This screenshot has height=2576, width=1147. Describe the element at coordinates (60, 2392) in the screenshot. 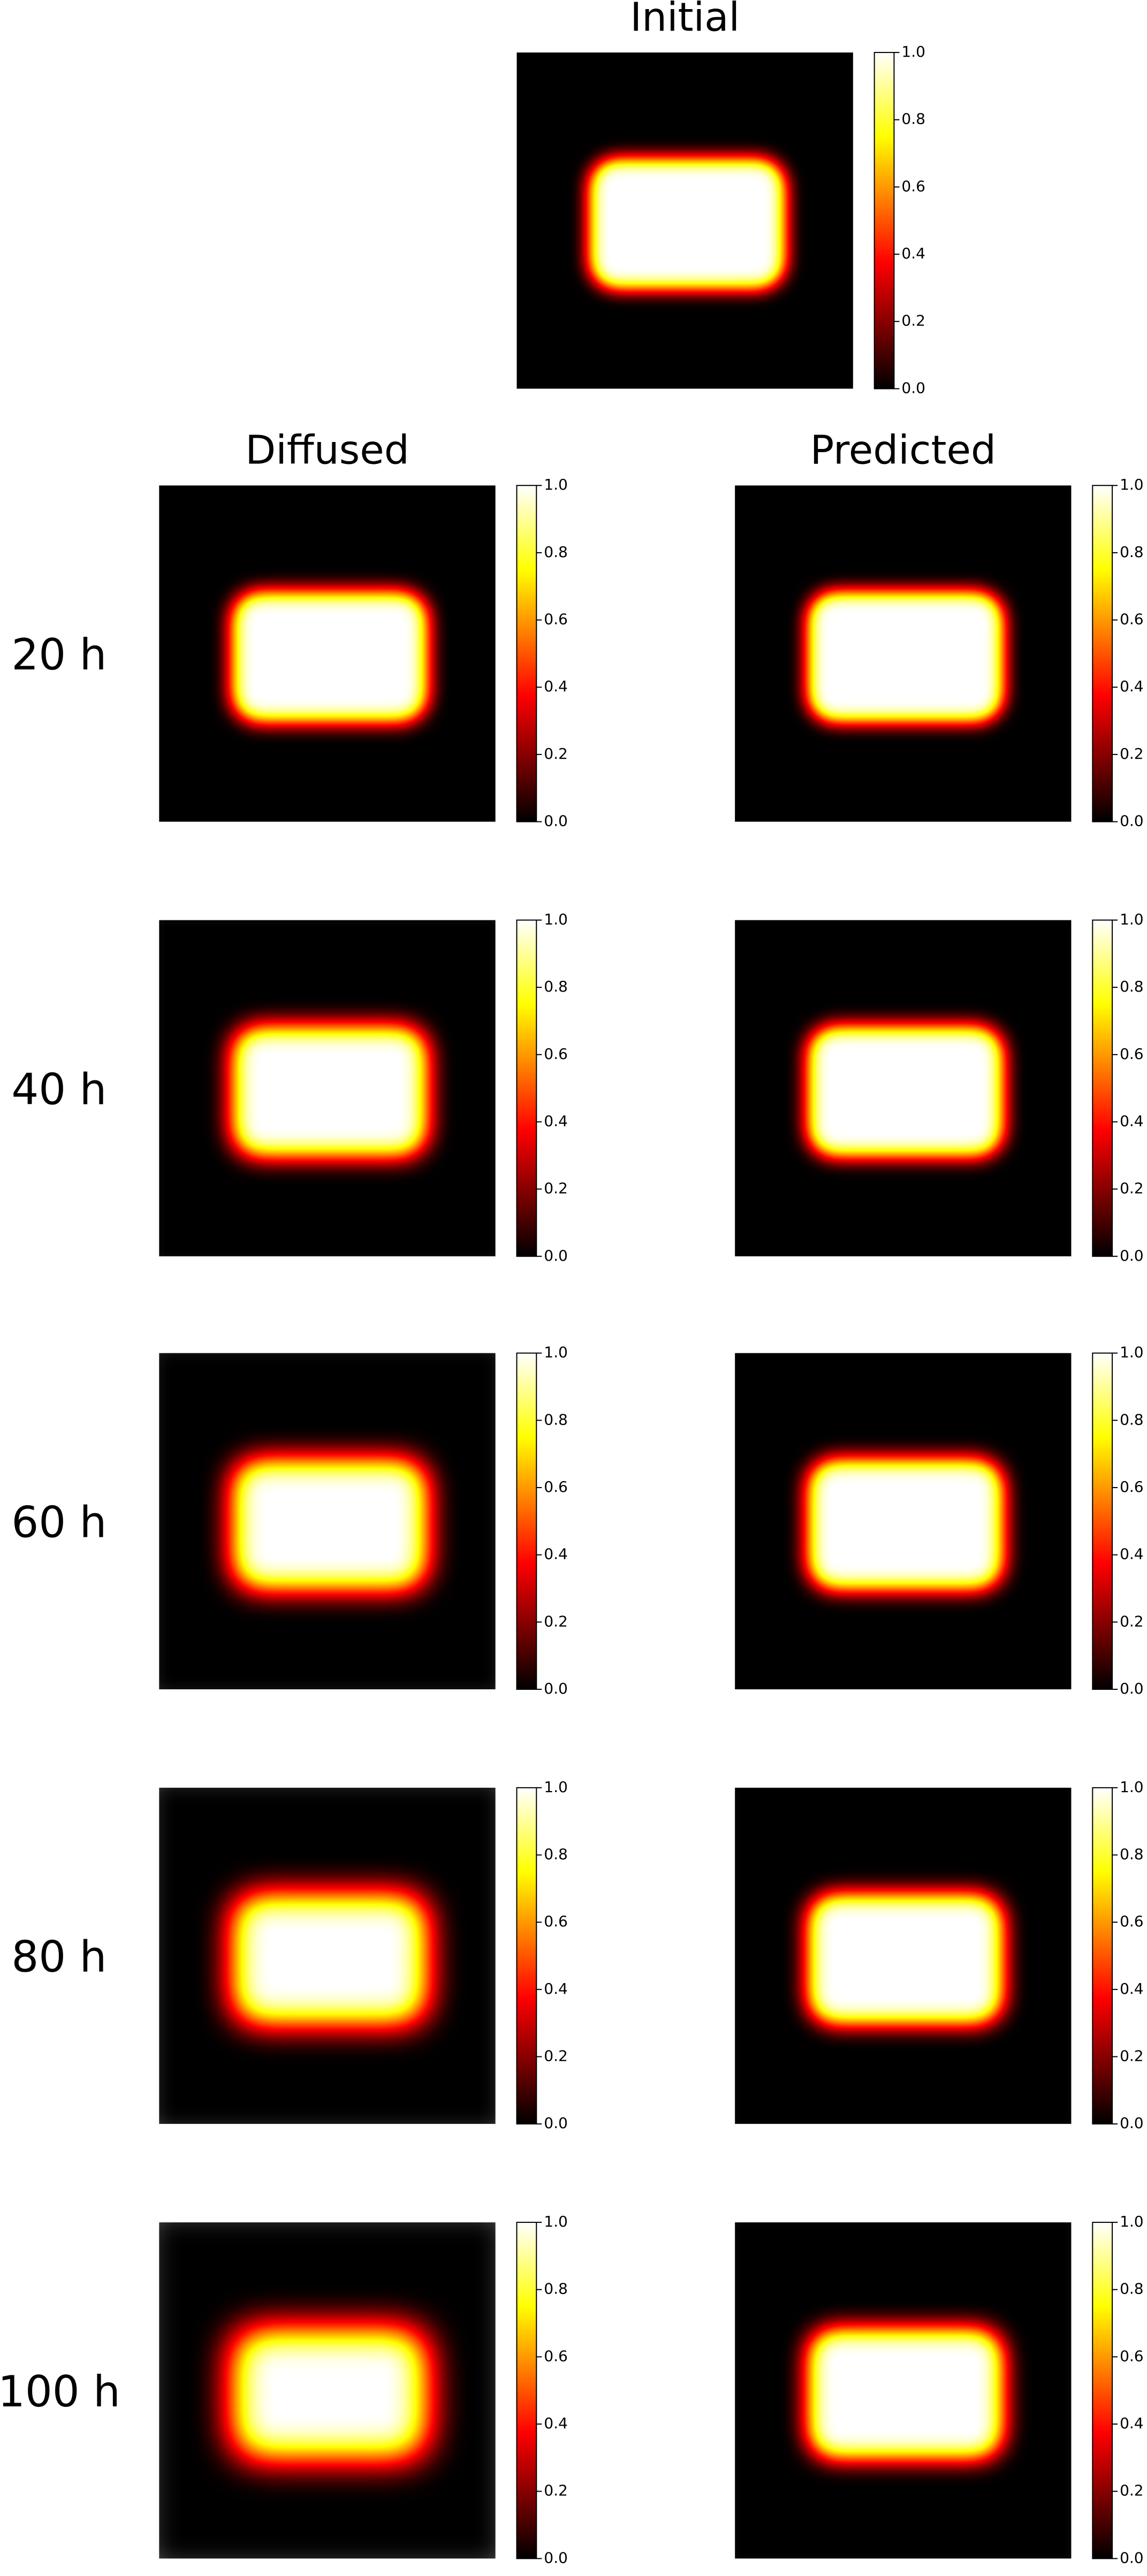

I see `row-label: 100 h` at that location.